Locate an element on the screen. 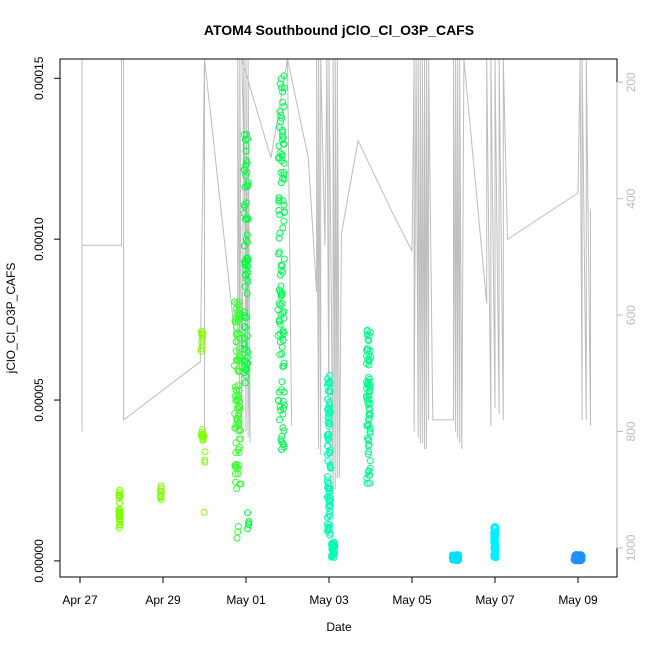  x-tick-label: Apr 27 is located at coordinates (80, 600).